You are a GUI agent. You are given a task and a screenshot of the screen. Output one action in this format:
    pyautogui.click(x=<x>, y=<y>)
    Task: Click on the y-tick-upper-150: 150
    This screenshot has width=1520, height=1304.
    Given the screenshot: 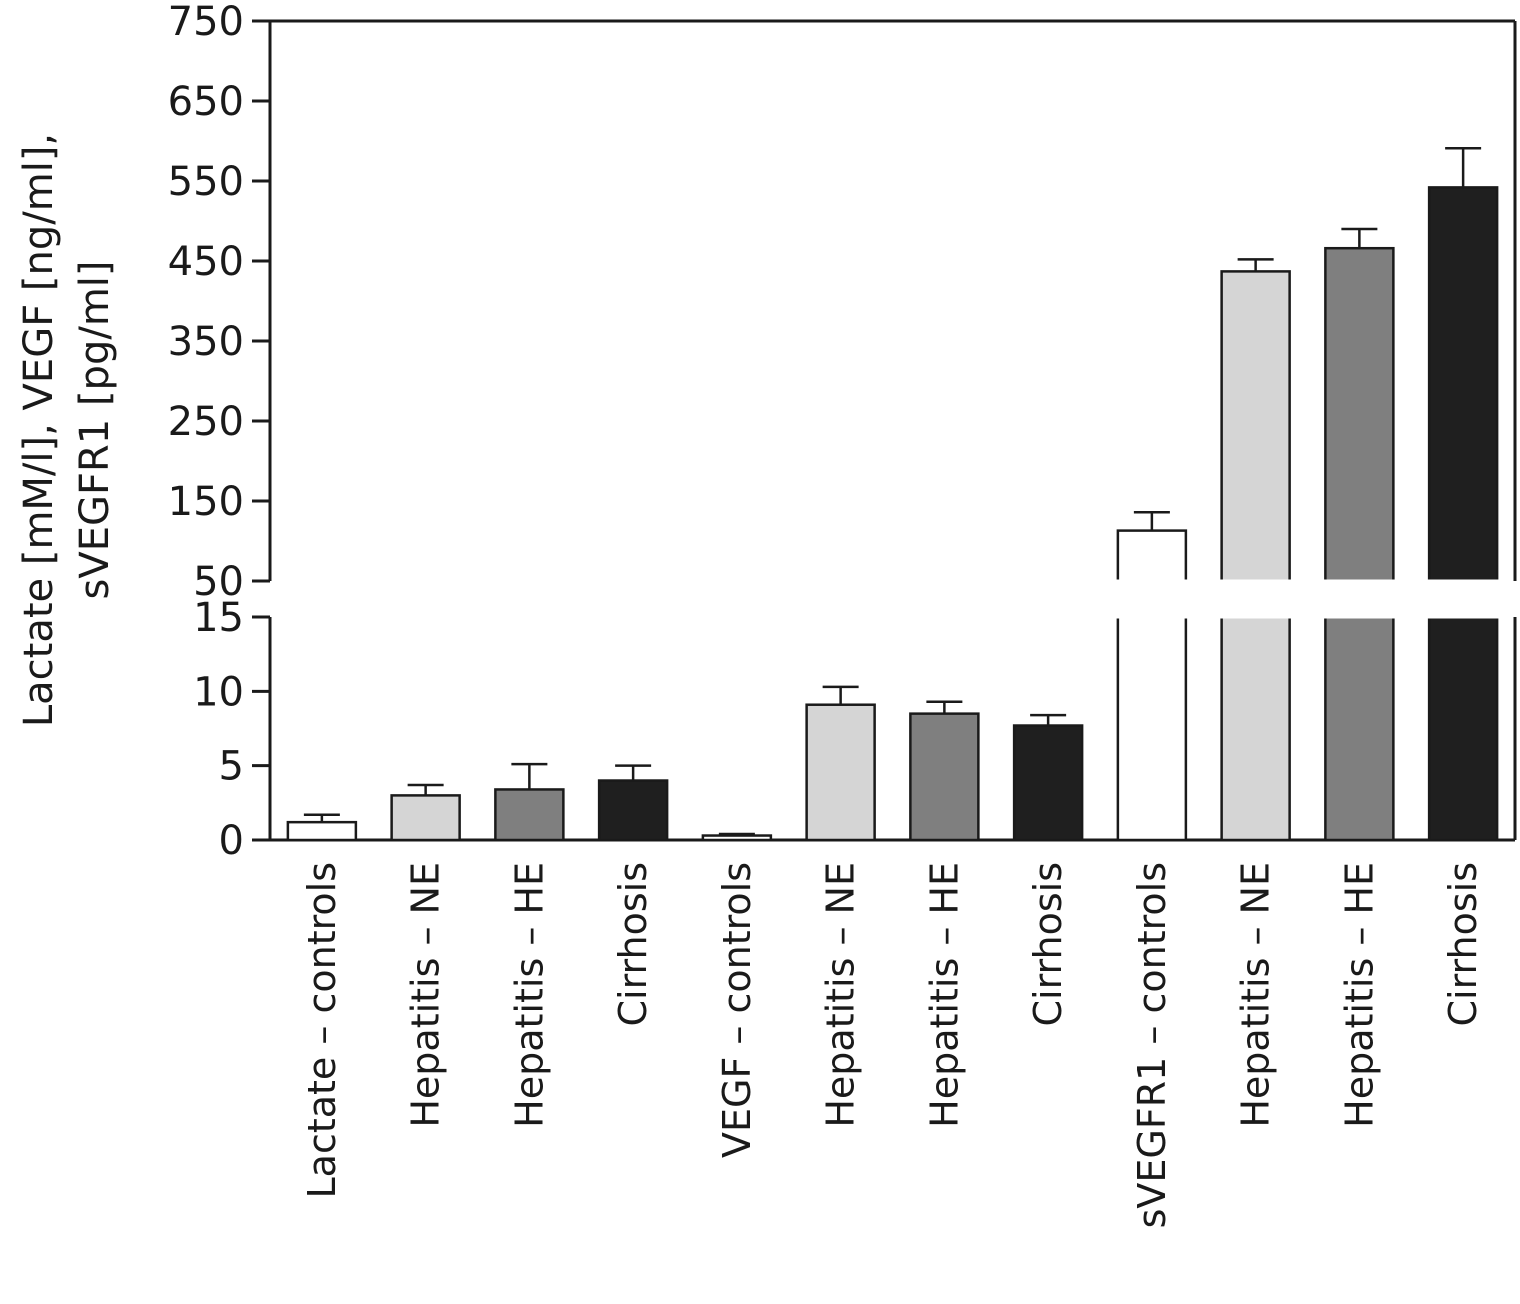 What is the action you would take?
    pyautogui.click(x=206, y=502)
    